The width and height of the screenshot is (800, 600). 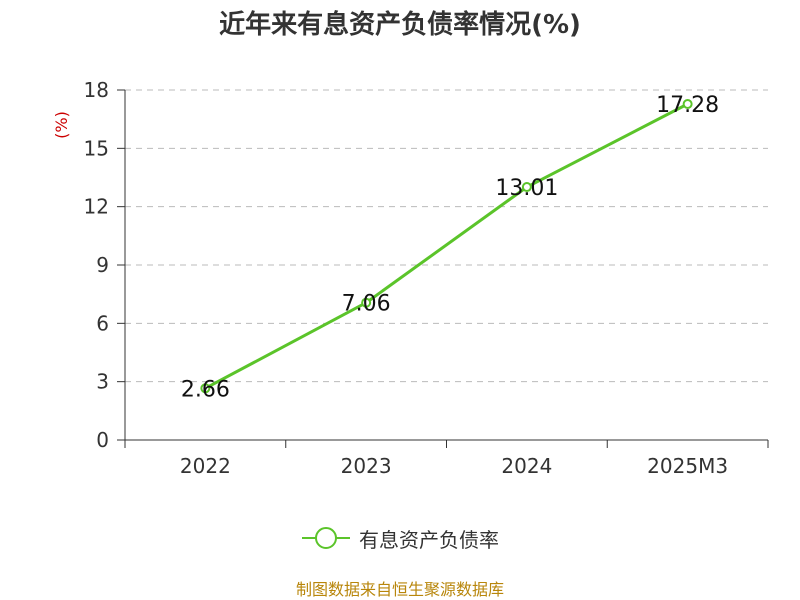 I want to click on data-label: 17.28, so click(x=687, y=105).